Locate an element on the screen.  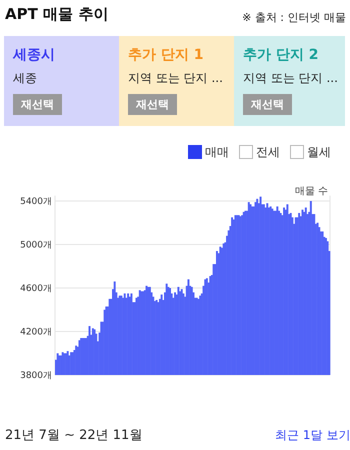
y-tick-label: 4600개 is located at coordinates (36, 289).